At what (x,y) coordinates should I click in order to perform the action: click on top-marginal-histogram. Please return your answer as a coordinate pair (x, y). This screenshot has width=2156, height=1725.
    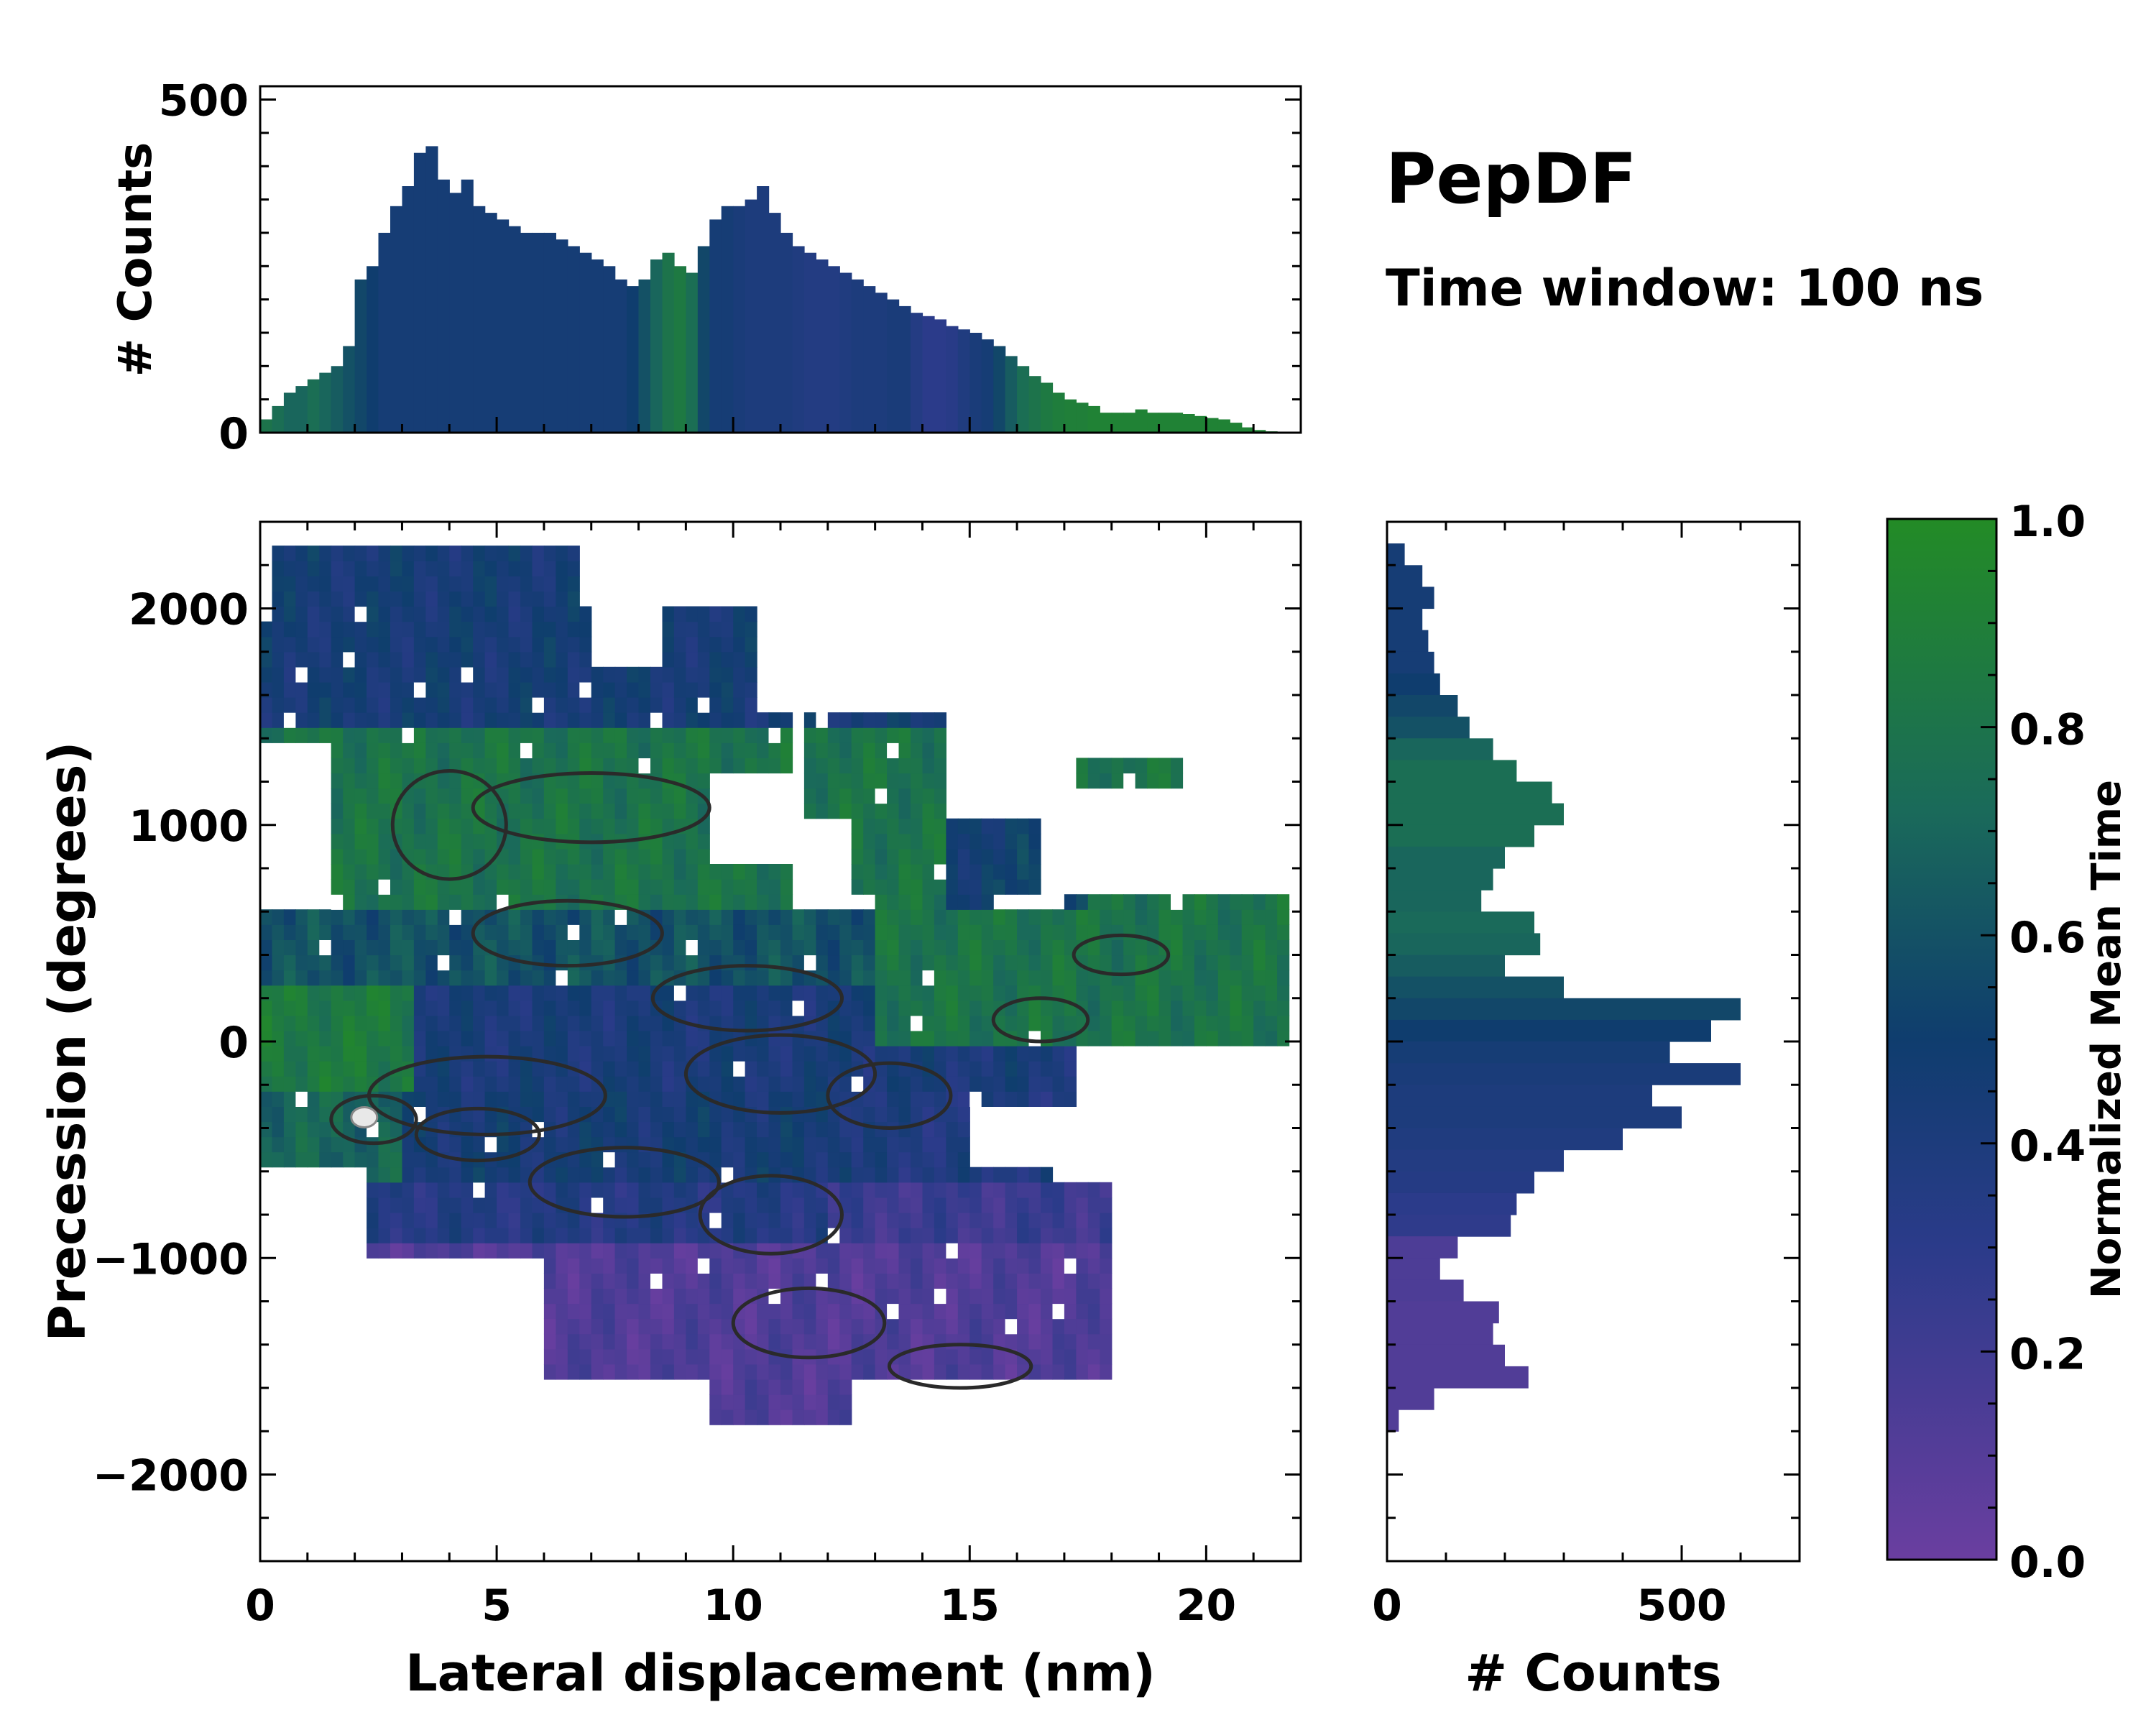
    Looking at the image, I should click on (769, 289).